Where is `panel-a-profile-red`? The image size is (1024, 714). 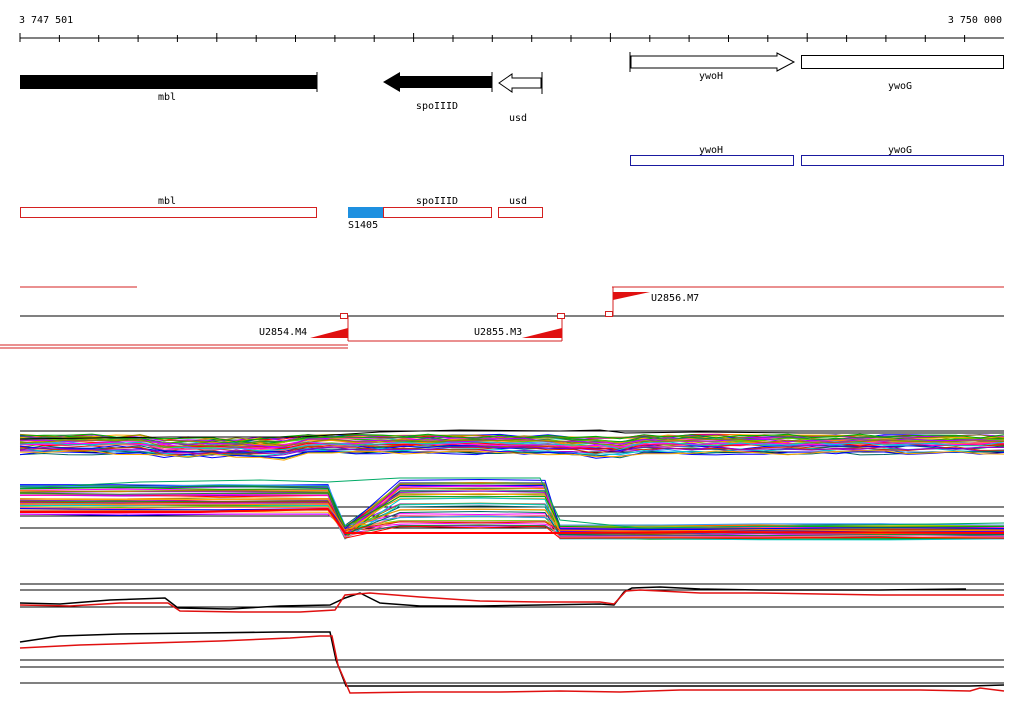
panel-a-profile-red is located at coordinates (511, 601).